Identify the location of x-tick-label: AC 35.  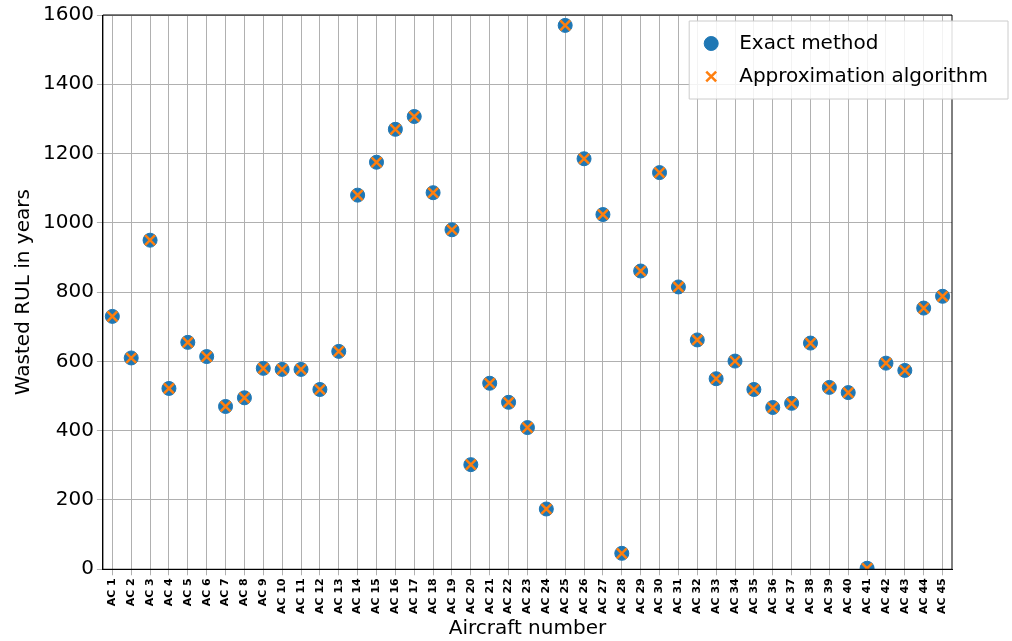
(753, 596).